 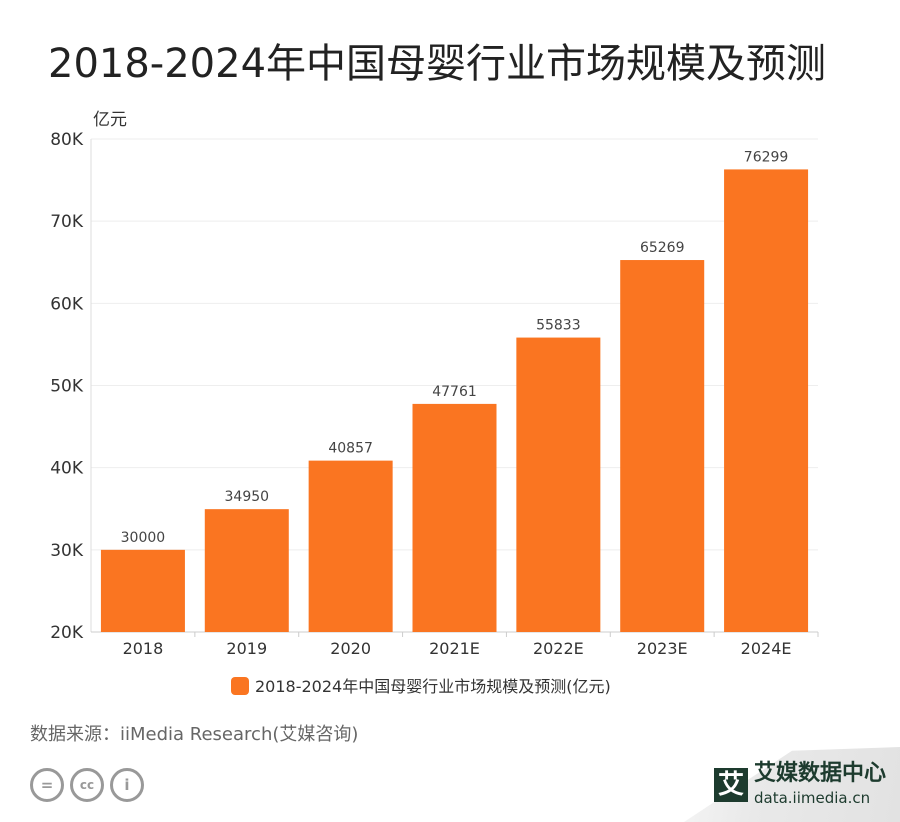 What do you see at coordinates (350, 648) in the screenshot?
I see `x-tick-label: 2020` at bounding box center [350, 648].